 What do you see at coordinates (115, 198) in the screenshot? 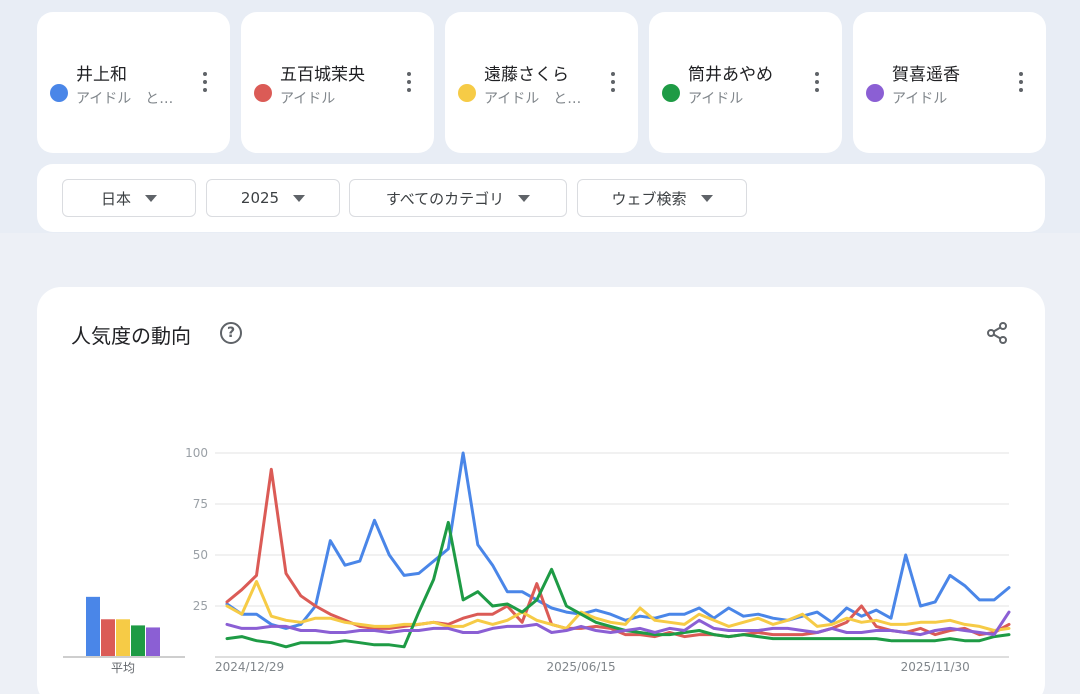
I see `region-select-label: 日本` at bounding box center [115, 198].